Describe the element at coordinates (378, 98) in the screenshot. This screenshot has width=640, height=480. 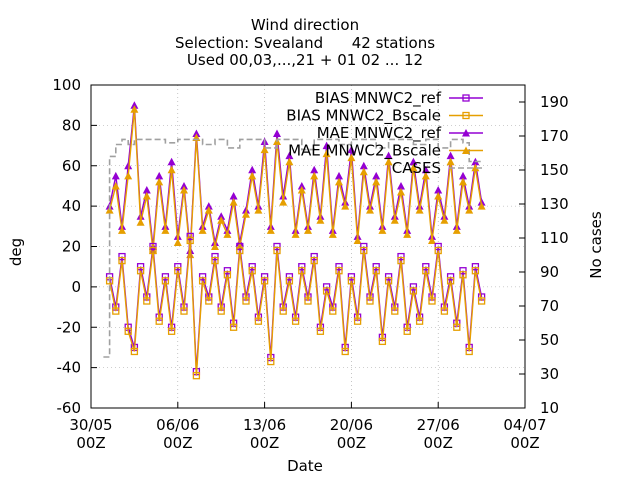
I see `legend-label: BIAS MNWC2_ref` at that location.